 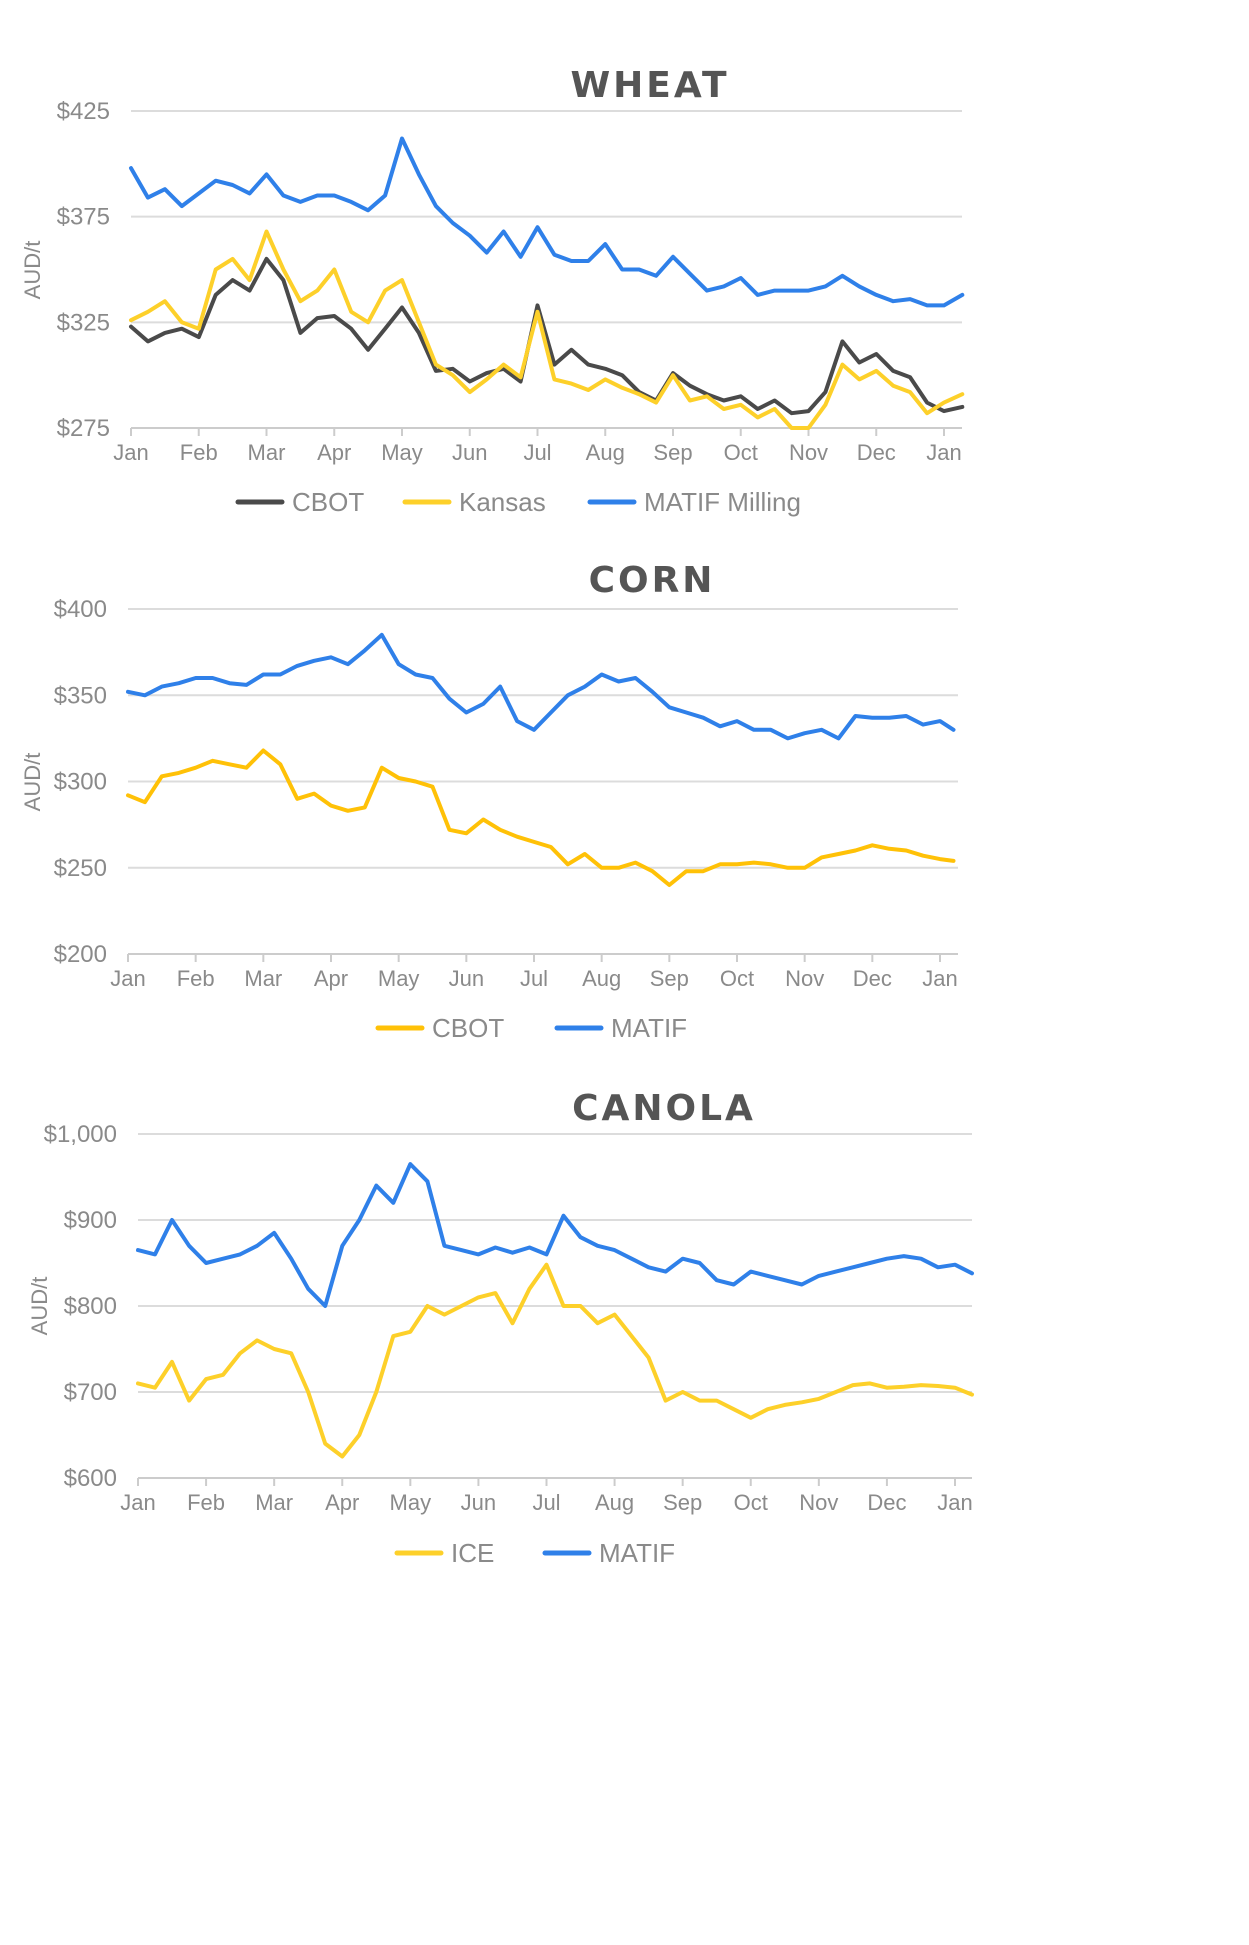 I want to click on legend-label: MATIF Milling, so click(x=722, y=502).